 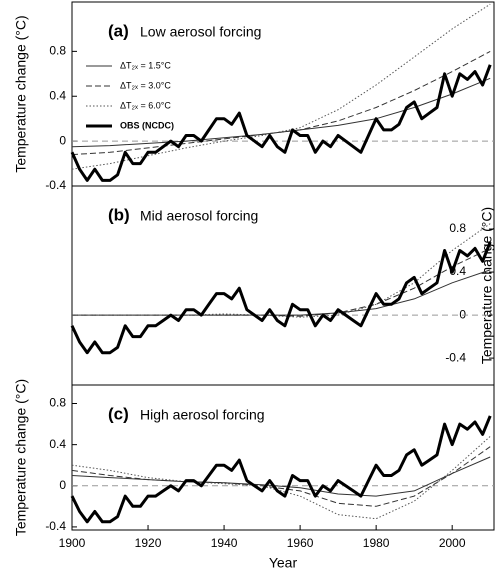 I want to click on legend-label: ΔT₂ₓ = 3.0°C, so click(x=145, y=85).